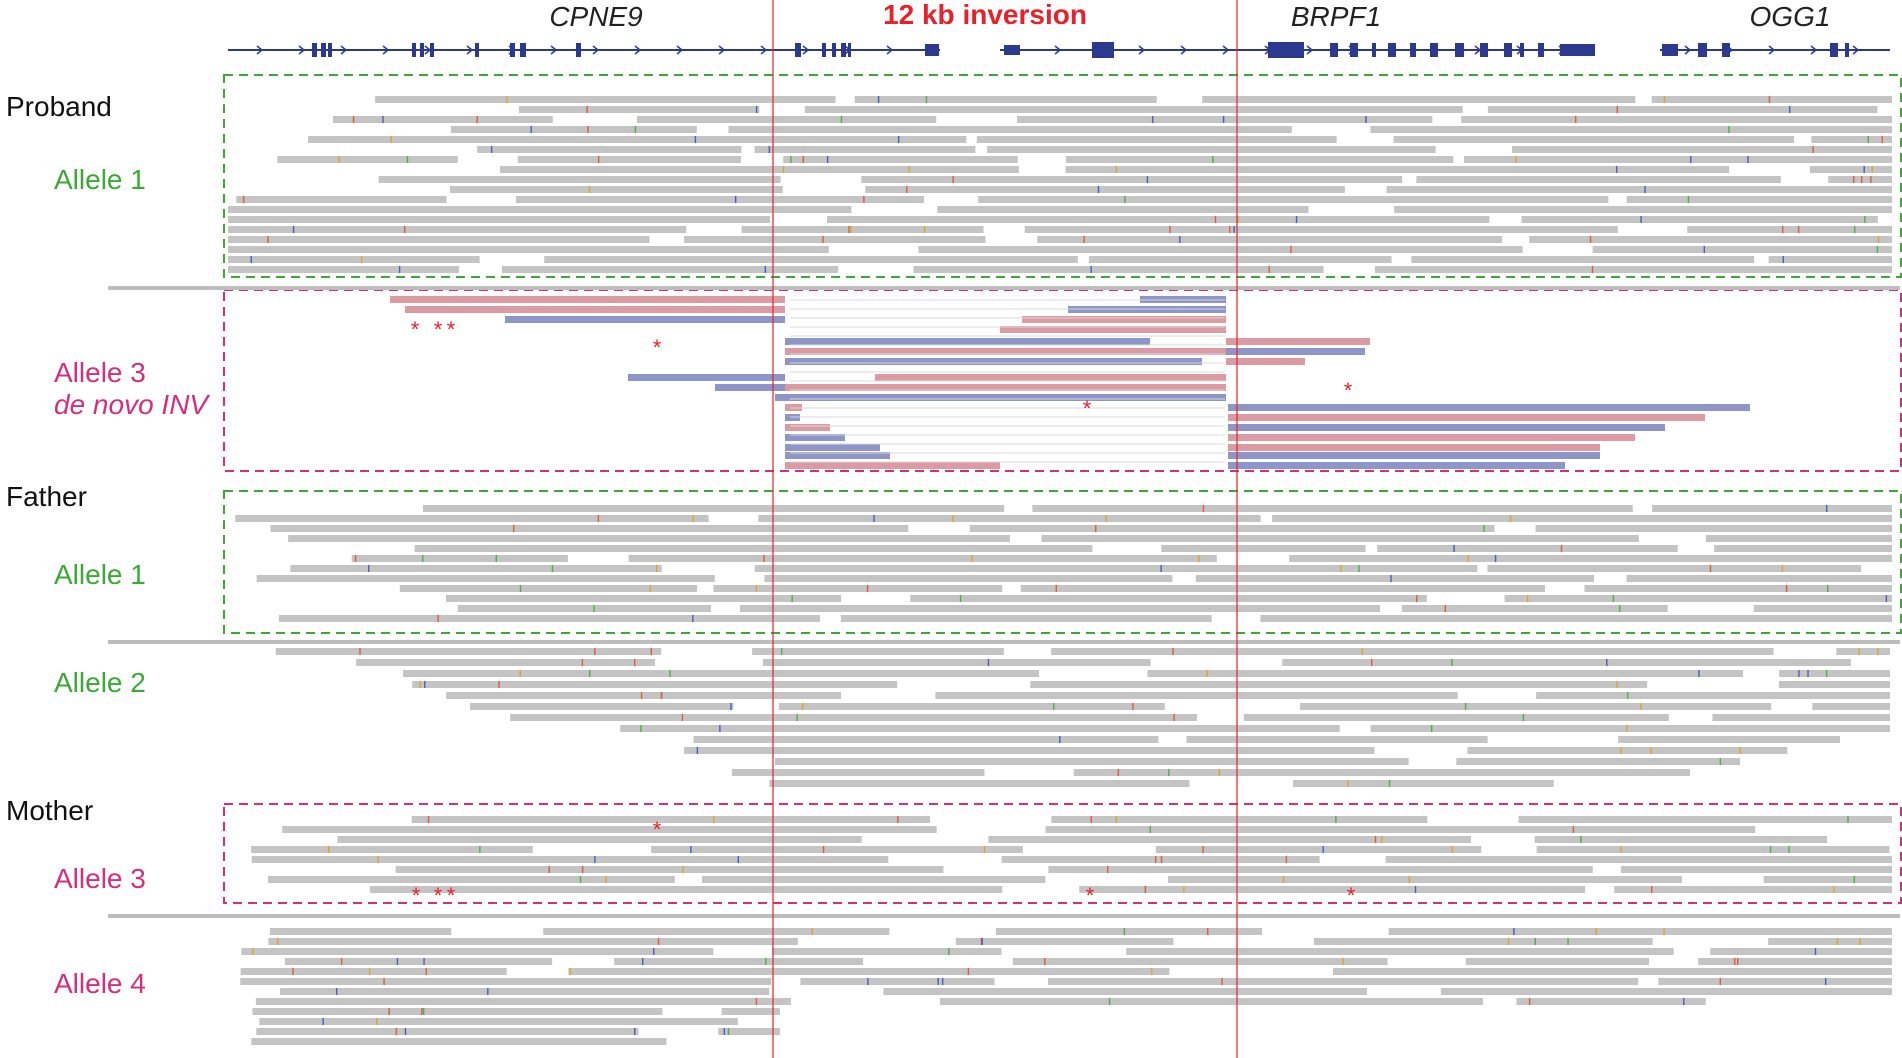  I want to click on allele-label: de novo INV, so click(132, 404).